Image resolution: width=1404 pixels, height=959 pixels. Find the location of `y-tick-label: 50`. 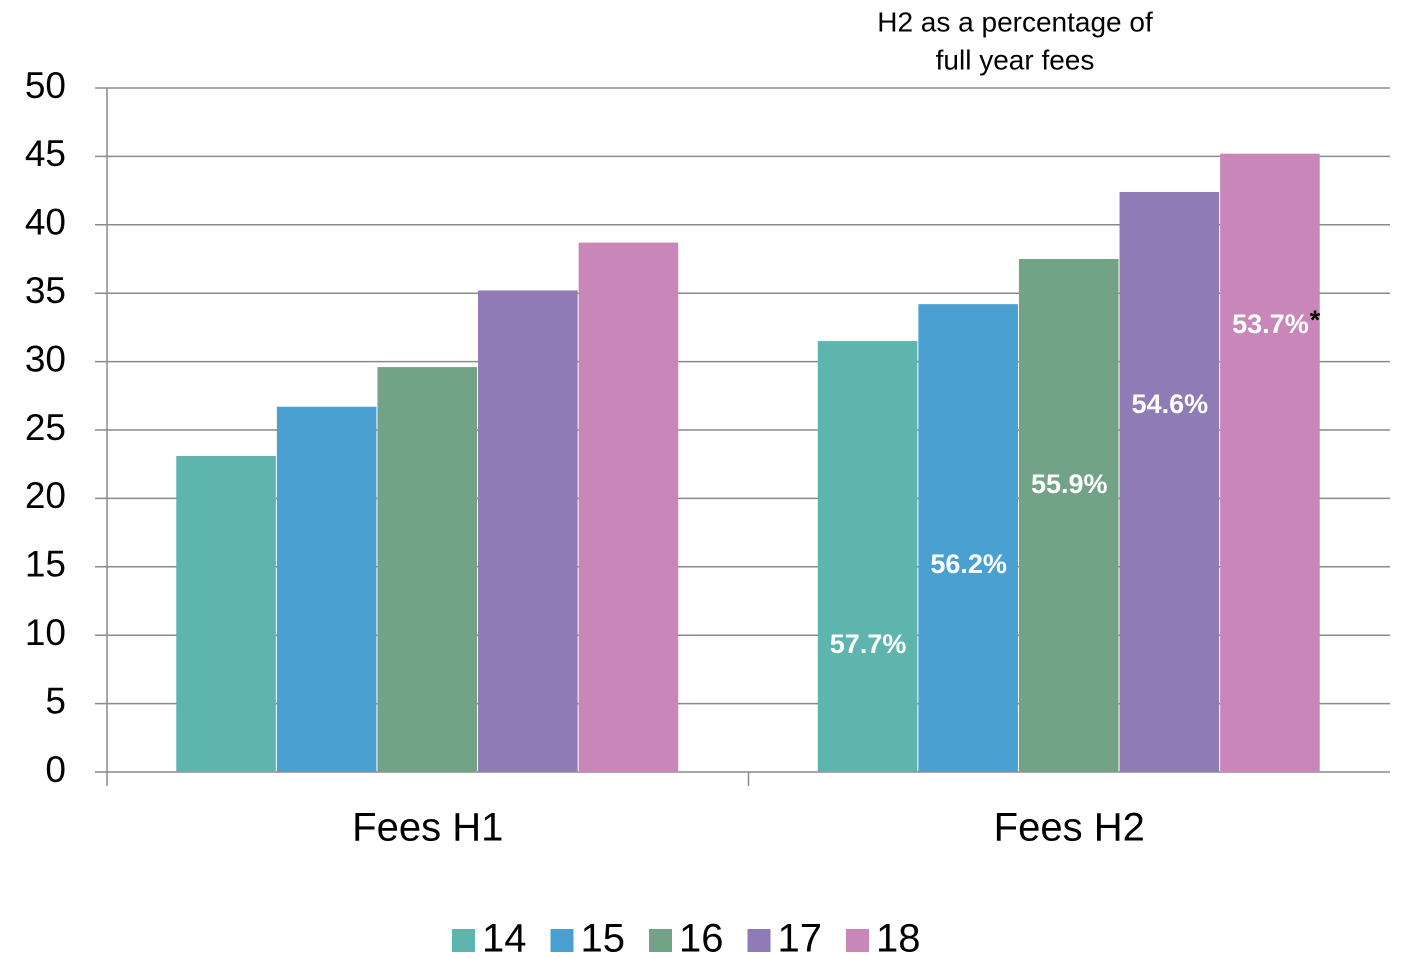

y-tick-label: 50 is located at coordinates (45, 85).